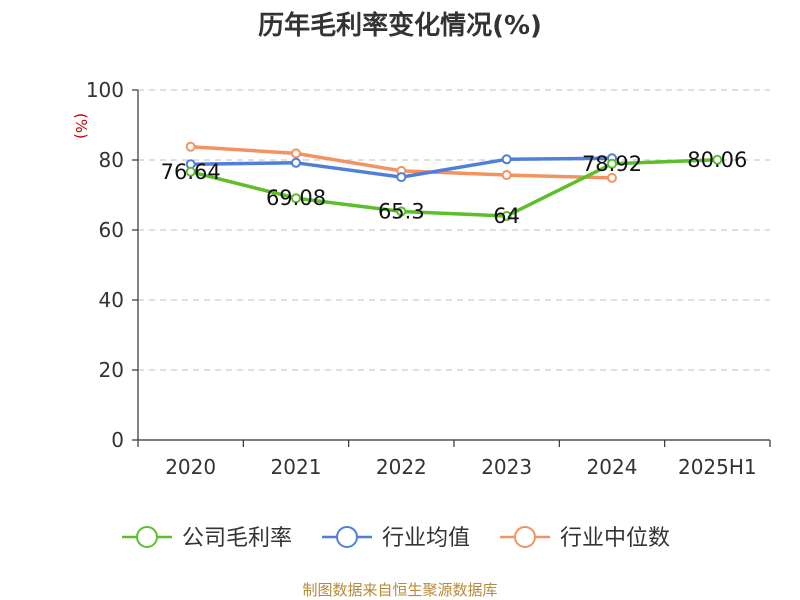  What do you see at coordinates (612, 467) in the screenshot?
I see `x-tick-label: 2024` at bounding box center [612, 467].